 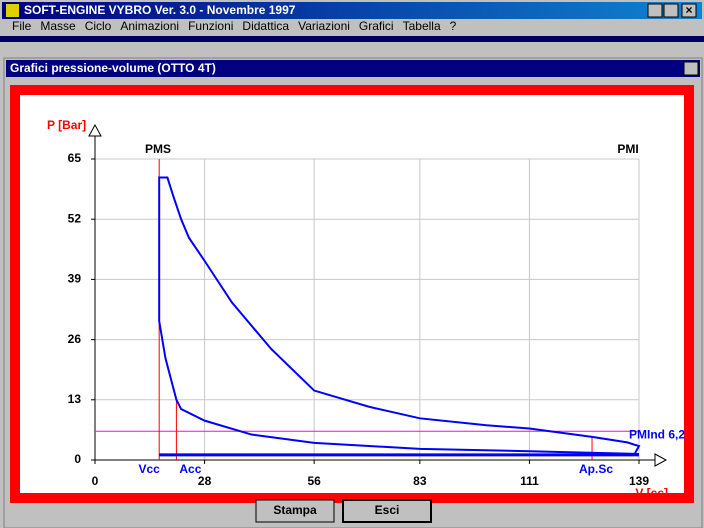 I want to click on dialog-title: Grafici pressione-volume (OTTO 4T), so click(x=113, y=68).